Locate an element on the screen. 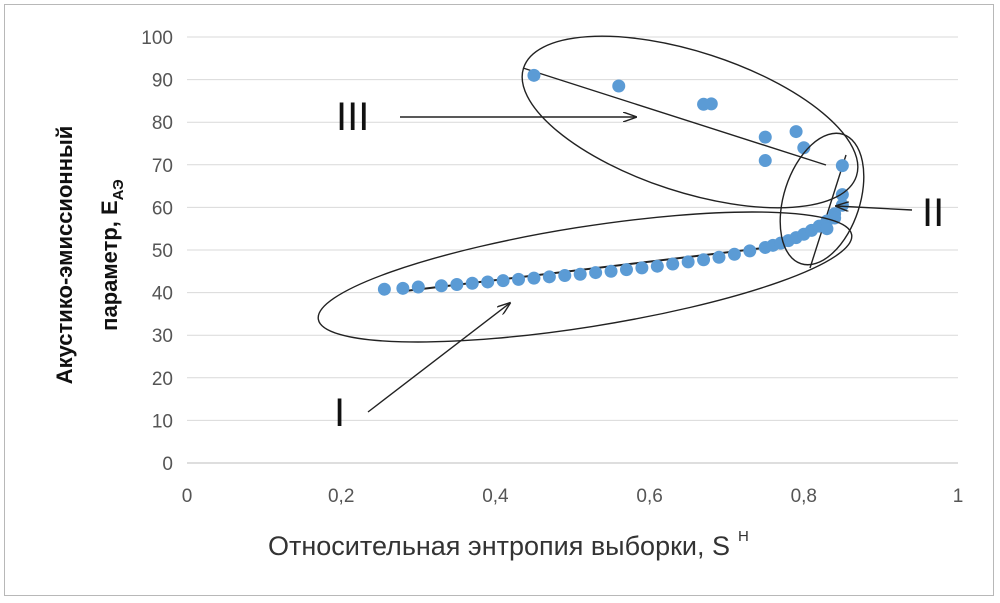 This screenshot has height=603, width=1000. y-tick-label: 50 is located at coordinates (162, 251).